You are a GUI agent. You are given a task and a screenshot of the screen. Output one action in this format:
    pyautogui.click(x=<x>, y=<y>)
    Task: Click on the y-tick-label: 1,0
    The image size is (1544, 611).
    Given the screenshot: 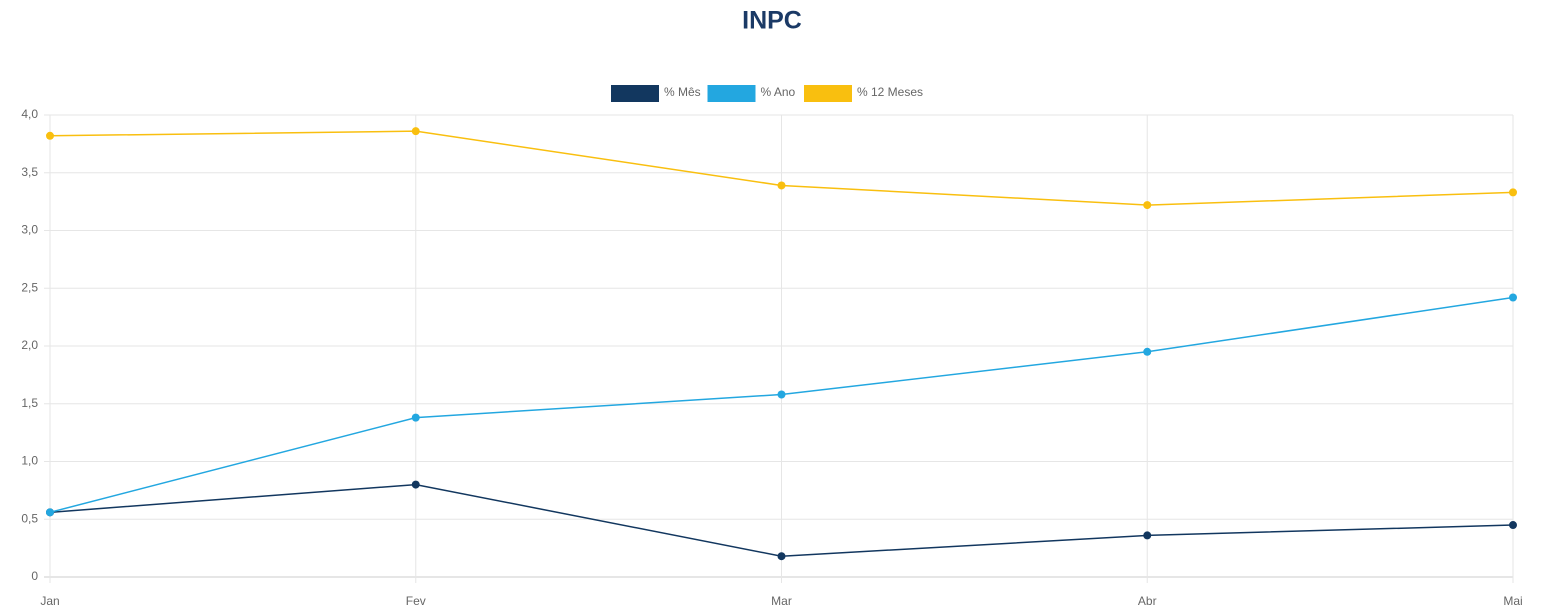 What is the action you would take?
    pyautogui.click(x=29, y=461)
    